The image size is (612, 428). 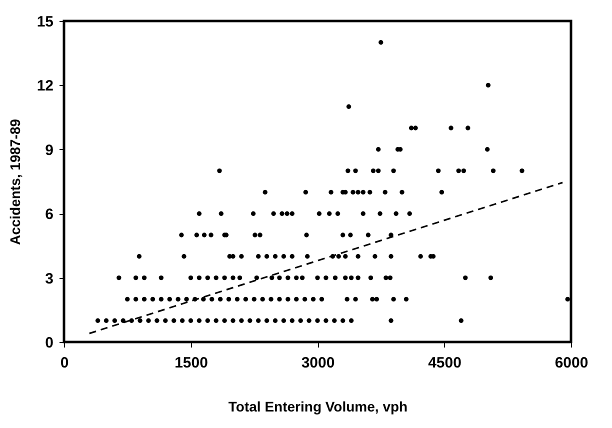 What do you see at coordinates (49, 215) in the screenshot?
I see `y-tick-label: 6` at bounding box center [49, 215].